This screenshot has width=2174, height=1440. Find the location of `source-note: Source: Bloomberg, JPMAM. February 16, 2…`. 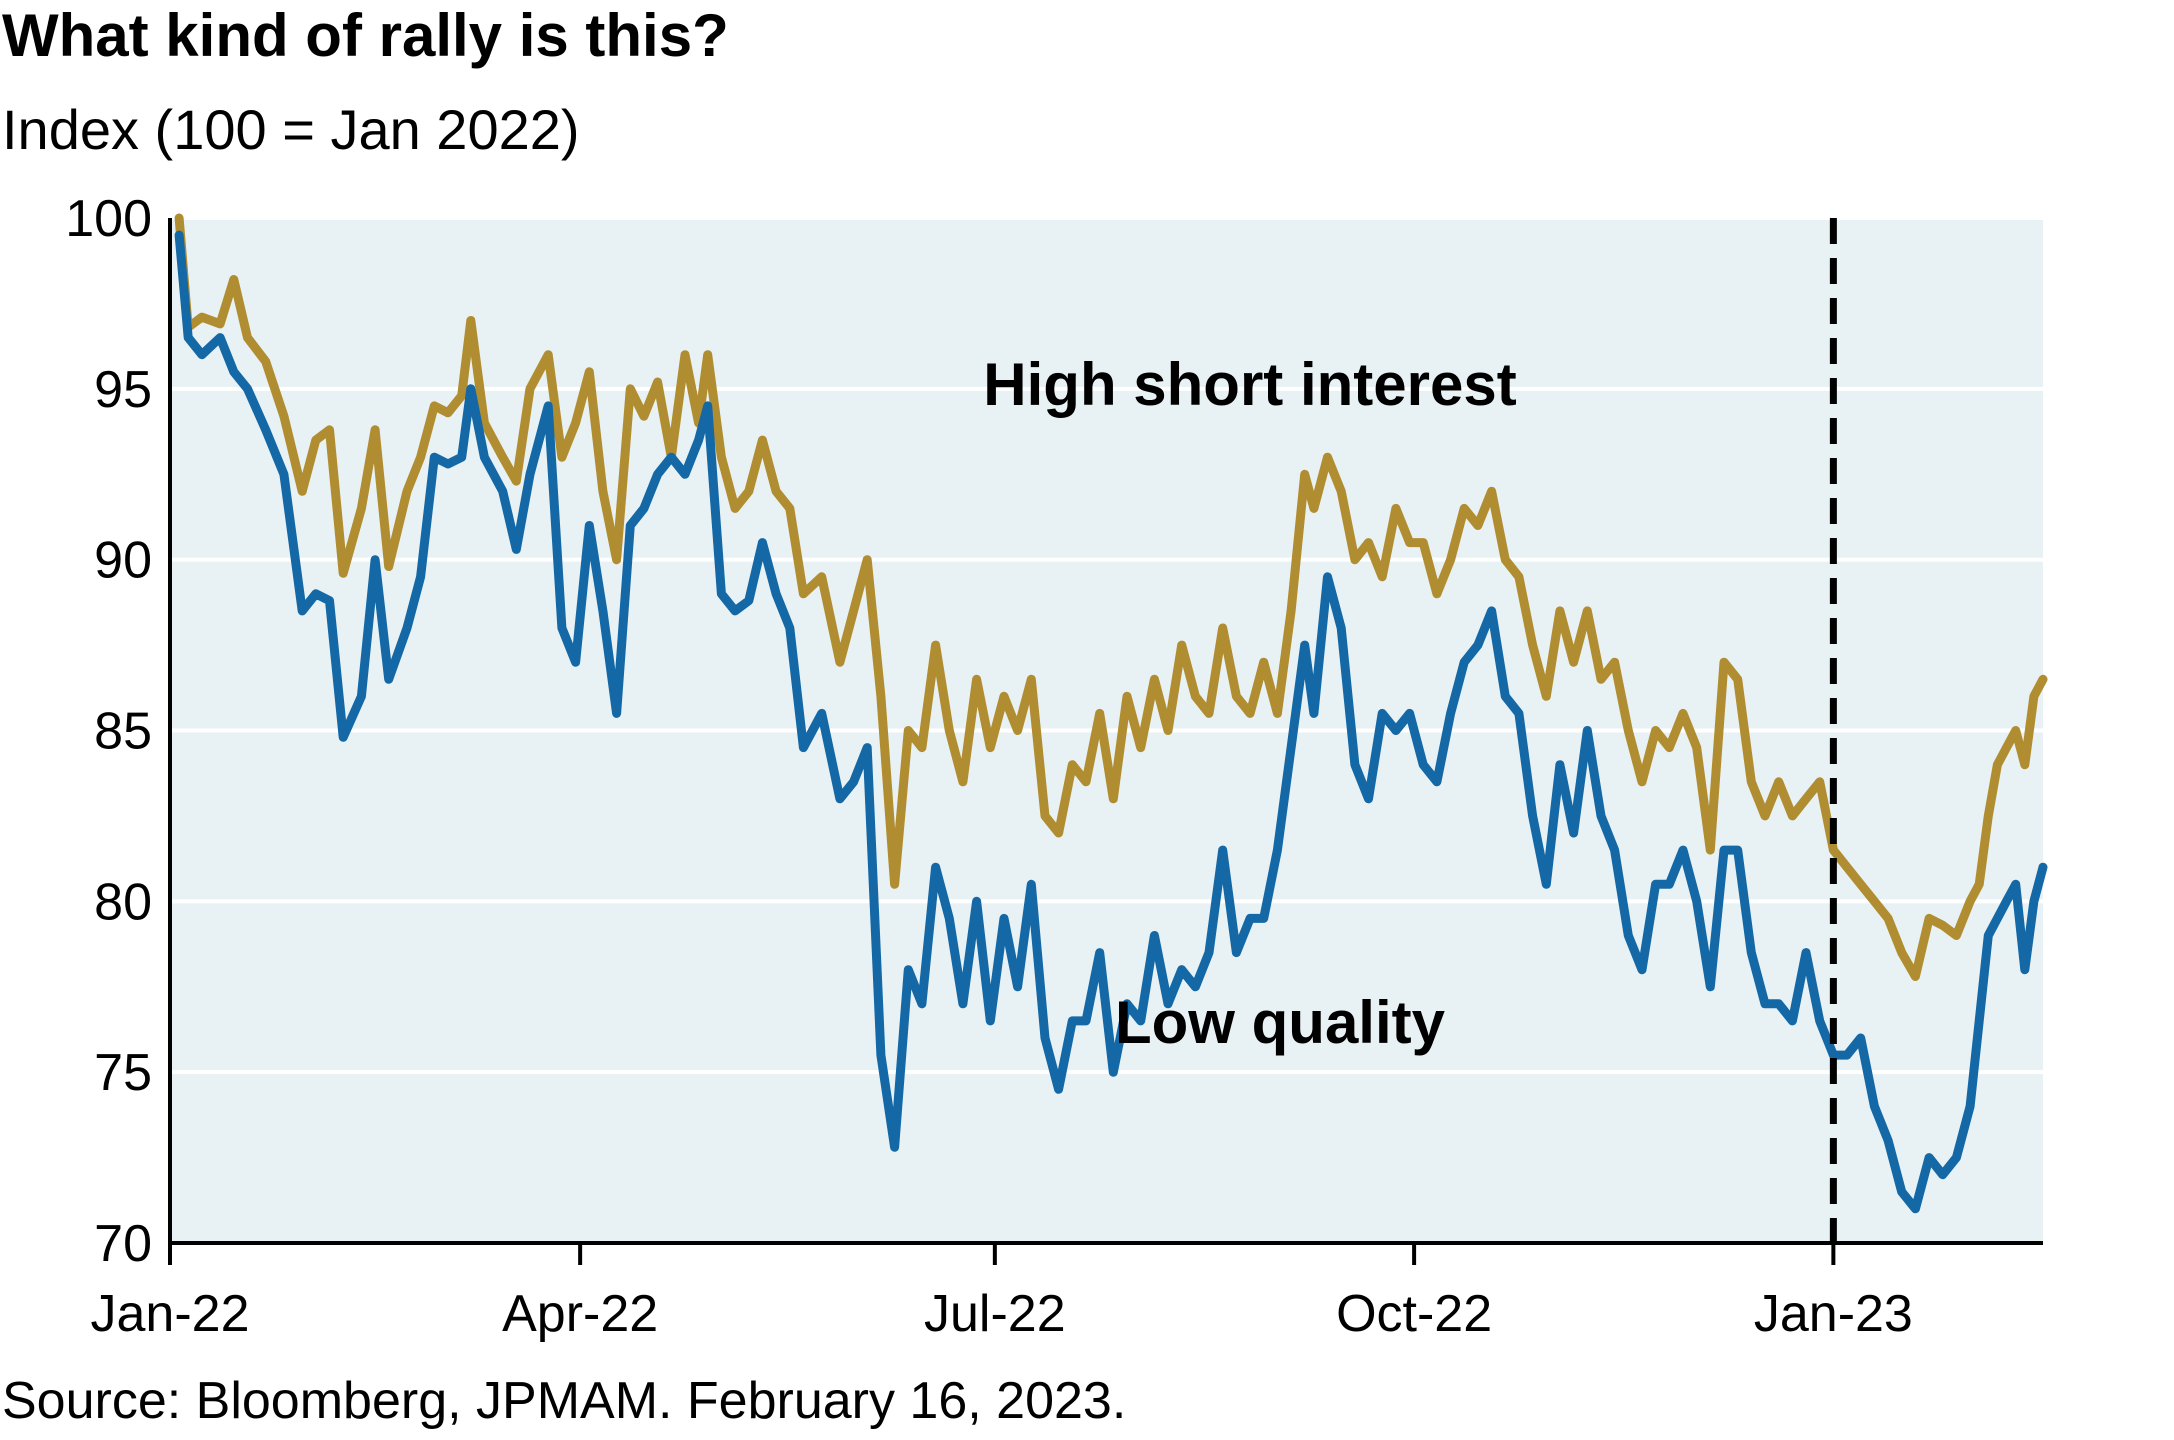

source-note: Source: Bloomberg, JPMAM. February 16, 2… is located at coordinates (564, 1401).